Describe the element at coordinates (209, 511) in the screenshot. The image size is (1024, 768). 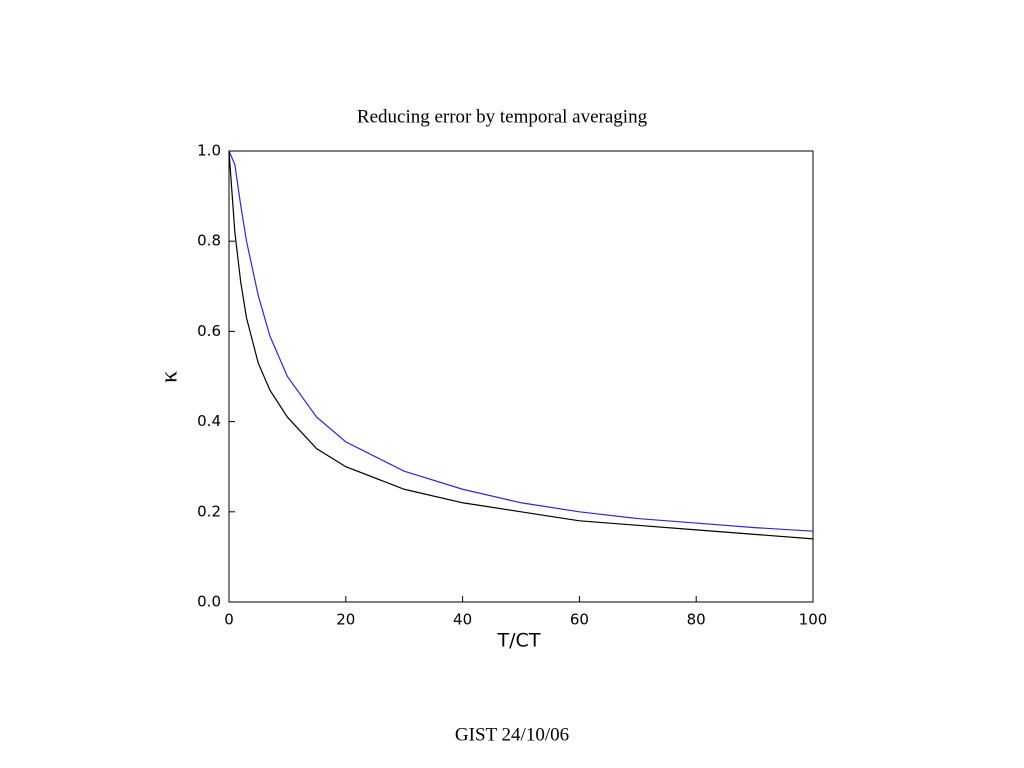
I see `y-tick-label: 0.2` at that location.